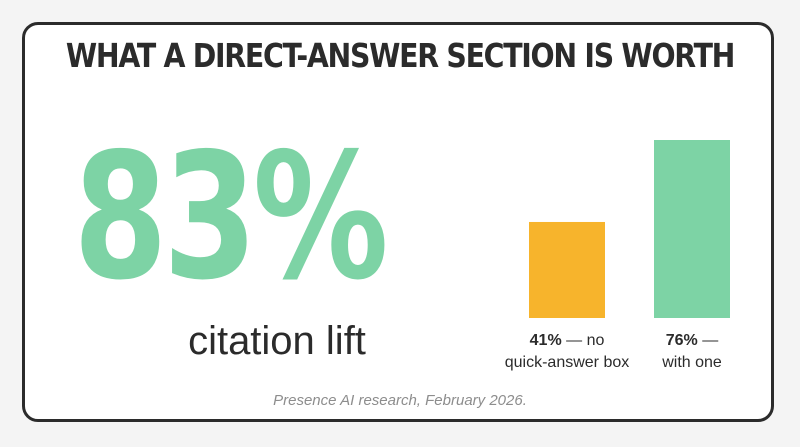 This screenshot has width=800, height=447. What do you see at coordinates (277, 341) in the screenshot?
I see `headline-label: citation lift` at bounding box center [277, 341].